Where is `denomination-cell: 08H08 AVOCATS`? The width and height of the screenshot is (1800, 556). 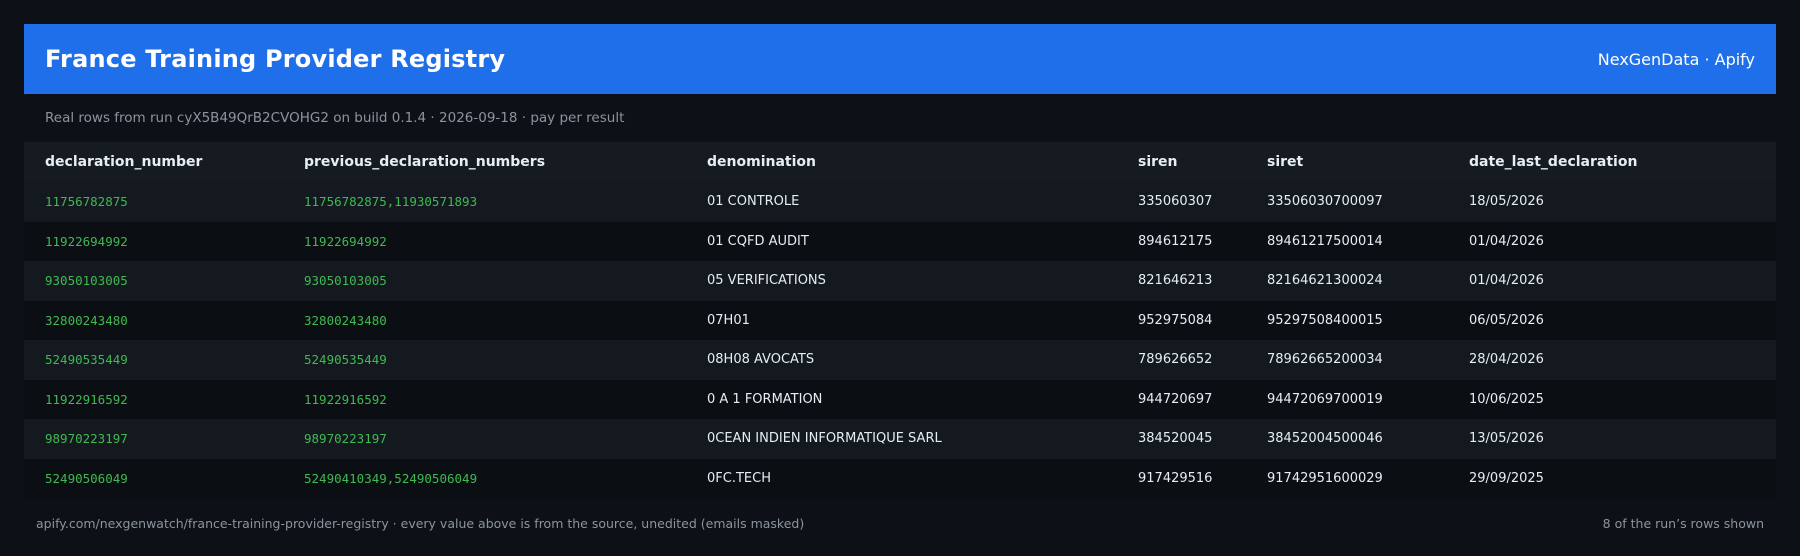
denomination-cell: 08H08 AVOCATS is located at coordinates (761, 360).